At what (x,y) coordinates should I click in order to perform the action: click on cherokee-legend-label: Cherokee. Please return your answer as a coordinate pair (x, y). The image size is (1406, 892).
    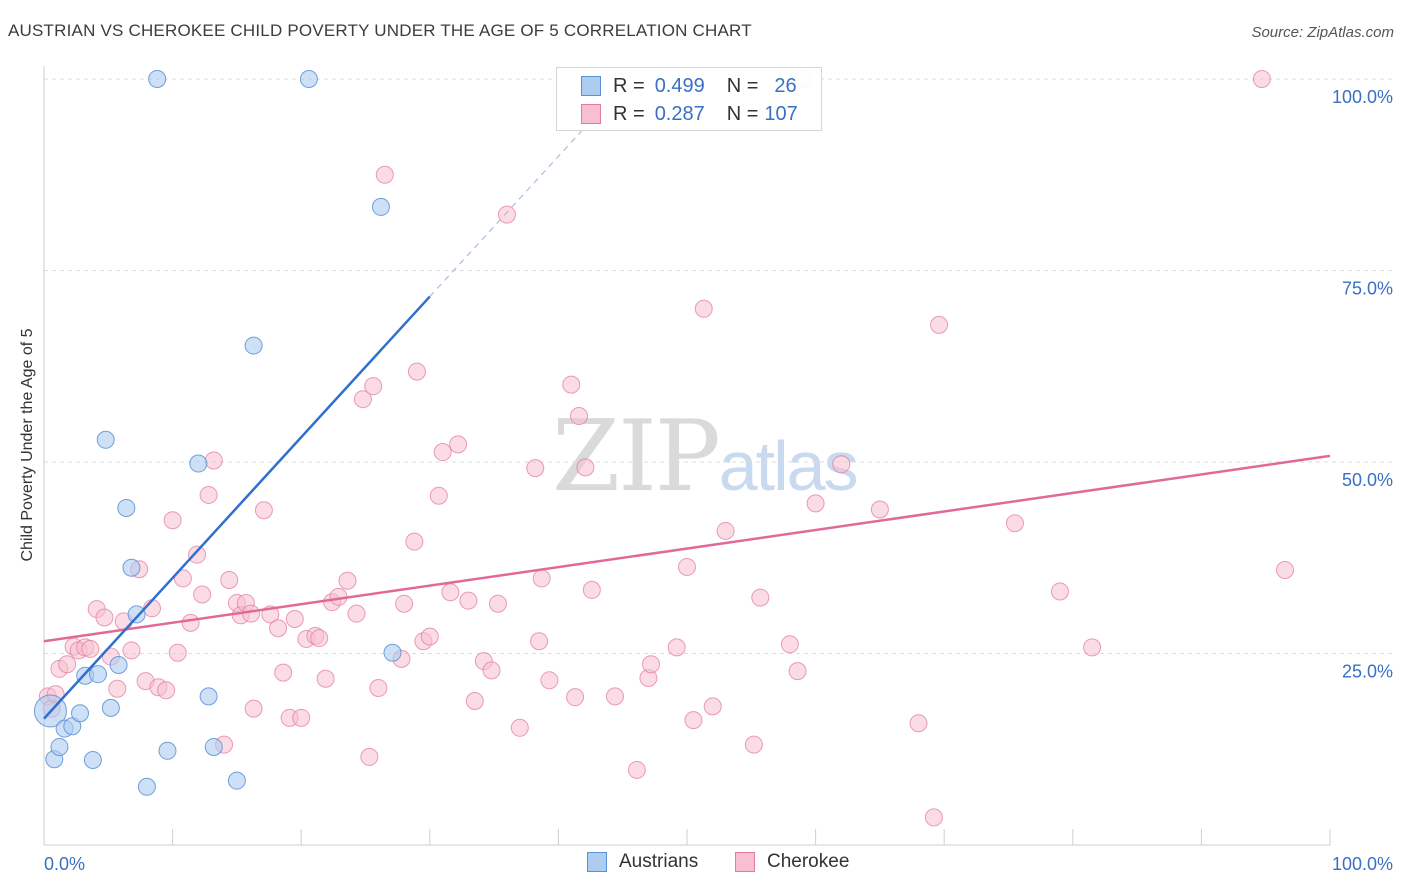
    Looking at the image, I should click on (808, 861).